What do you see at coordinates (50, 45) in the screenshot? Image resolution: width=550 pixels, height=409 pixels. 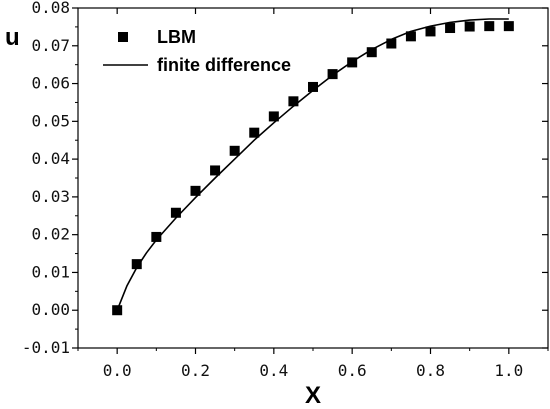 I see `y-tick-label: 0.07` at bounding box center [50, 45].